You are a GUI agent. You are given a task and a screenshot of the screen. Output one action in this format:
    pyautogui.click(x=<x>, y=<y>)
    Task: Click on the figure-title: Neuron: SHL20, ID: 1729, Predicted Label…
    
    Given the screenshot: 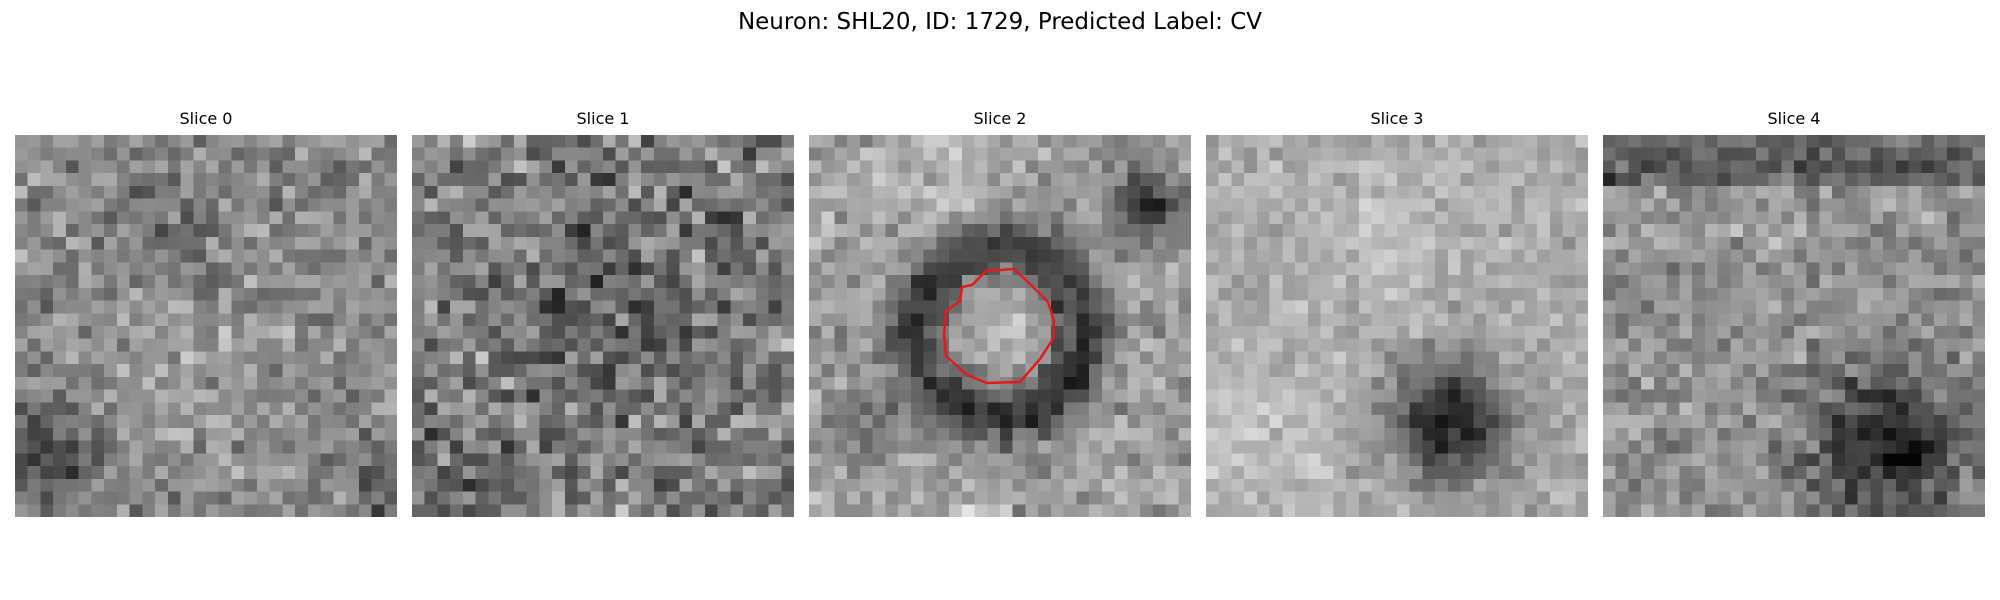 What is the action you would take?
    pyautogui.click(x=1000, y=22)
    